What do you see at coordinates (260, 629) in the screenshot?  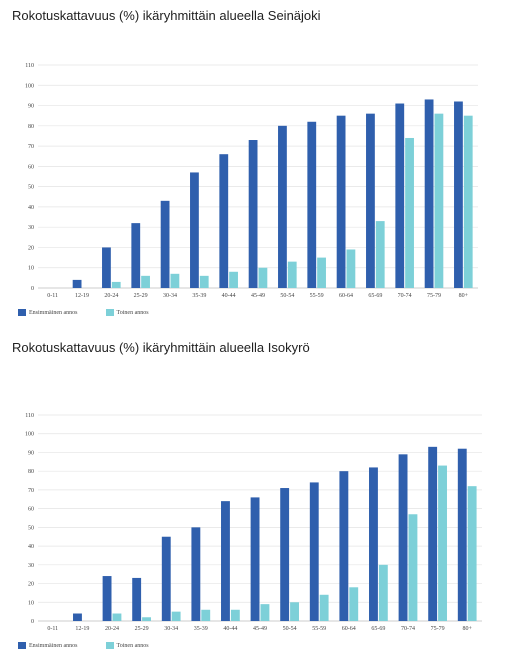 I see `x-tick-label: 45-49` at bounding box center [260, 629].